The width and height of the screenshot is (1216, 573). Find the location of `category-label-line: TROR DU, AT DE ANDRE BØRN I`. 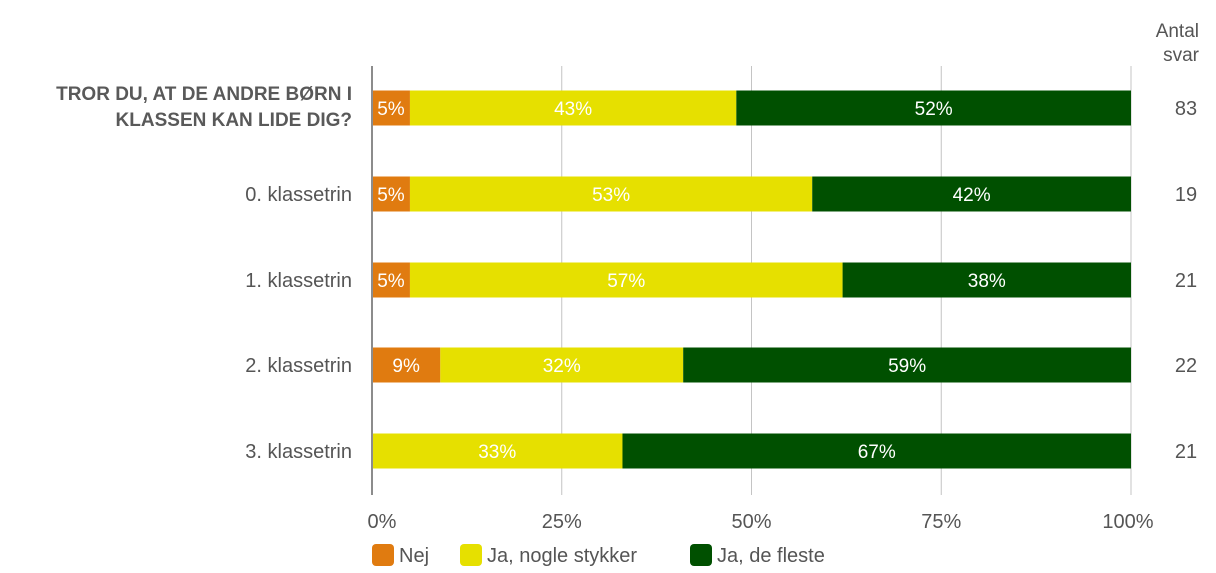

category-label-line: TROR DU, AT DE ANDRE BØRN I is located at coordinates (204, 94).